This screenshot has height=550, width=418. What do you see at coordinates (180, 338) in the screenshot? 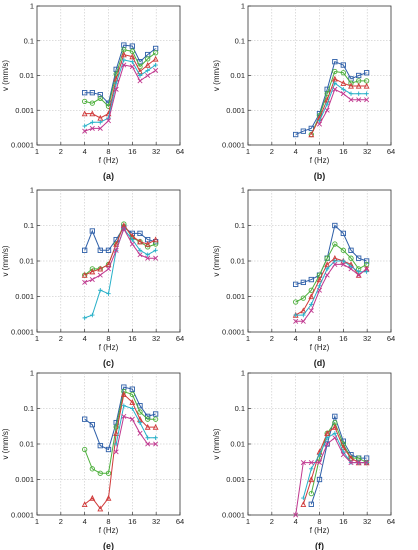
I see `x-tick-label: 64` at bounding box center [180, 338].